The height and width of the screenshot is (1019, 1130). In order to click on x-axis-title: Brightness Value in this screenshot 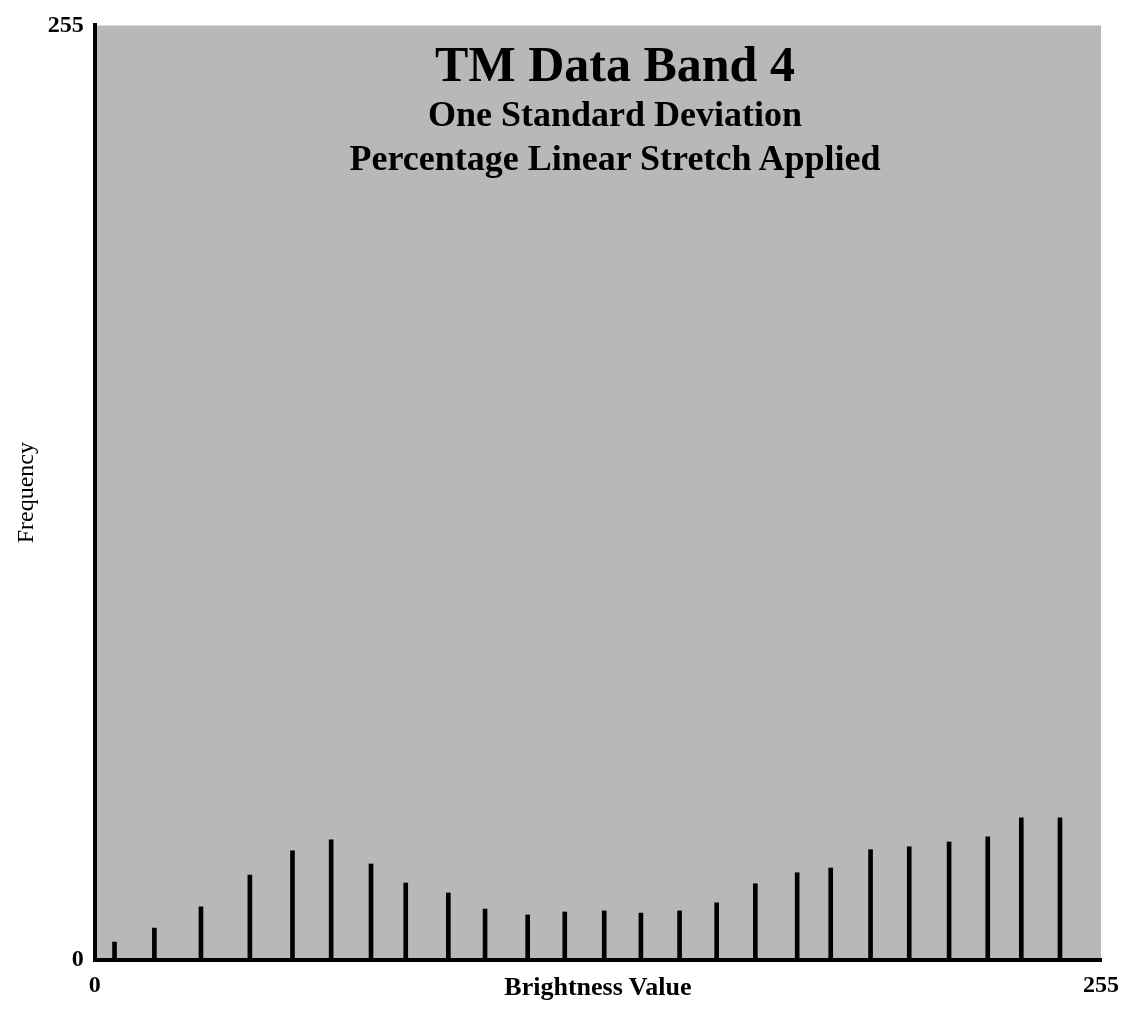, I will do `click(598, 987)`.